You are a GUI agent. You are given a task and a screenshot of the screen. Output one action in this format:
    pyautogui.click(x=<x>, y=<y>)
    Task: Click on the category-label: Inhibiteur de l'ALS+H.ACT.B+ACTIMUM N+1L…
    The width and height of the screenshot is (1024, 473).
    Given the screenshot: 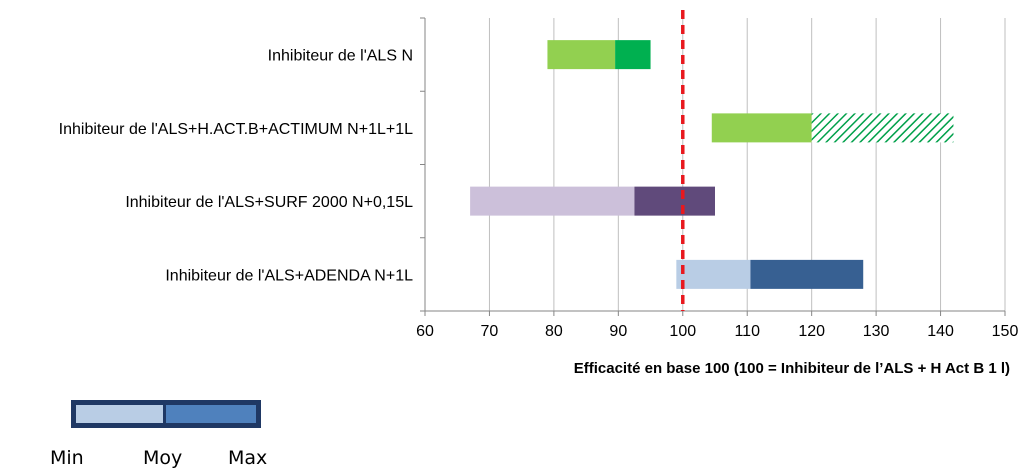 What is the action you would take?
    pyautogui.click(x=236, y=129)
    